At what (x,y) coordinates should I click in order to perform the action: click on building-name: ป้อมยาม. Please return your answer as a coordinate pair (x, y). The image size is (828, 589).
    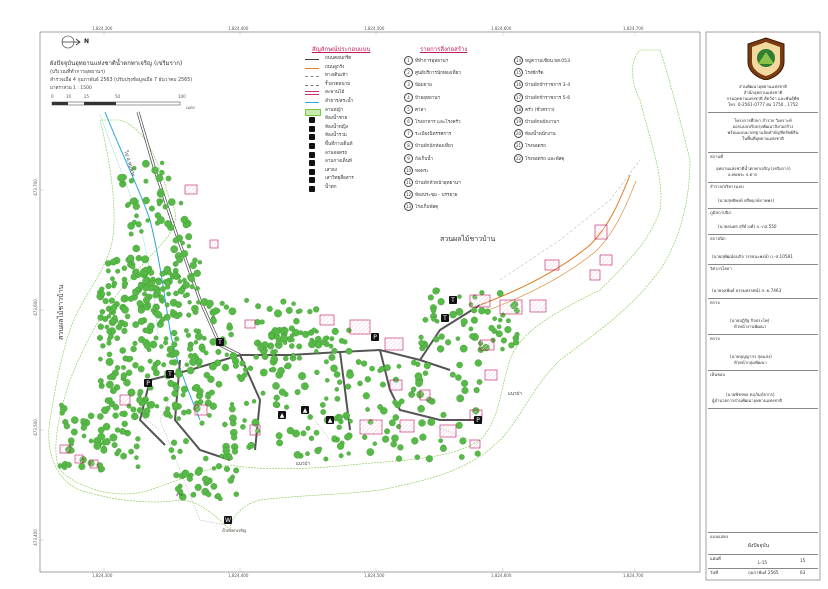
    Looking at the image, I should click on (424, 86).